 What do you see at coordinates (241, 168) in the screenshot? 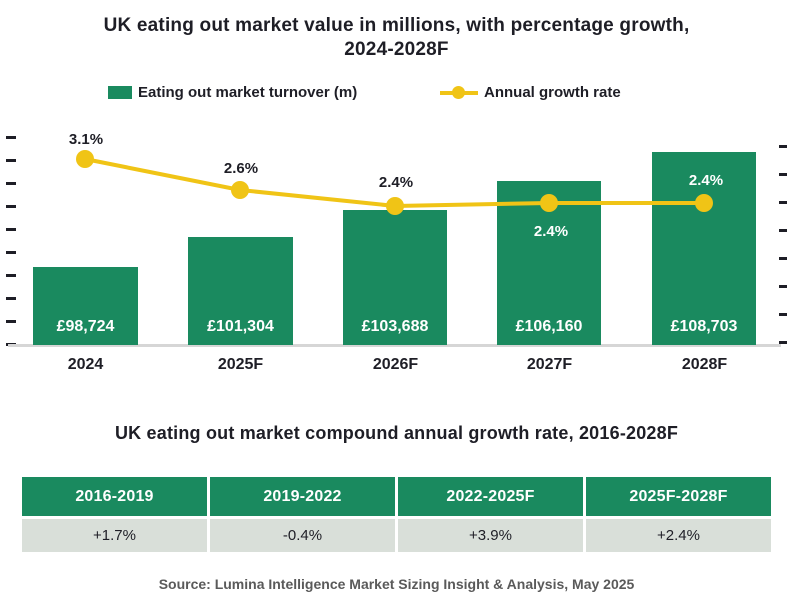
I see `growth-label-2025f: 2.6%` at bounding box center [241, 168].